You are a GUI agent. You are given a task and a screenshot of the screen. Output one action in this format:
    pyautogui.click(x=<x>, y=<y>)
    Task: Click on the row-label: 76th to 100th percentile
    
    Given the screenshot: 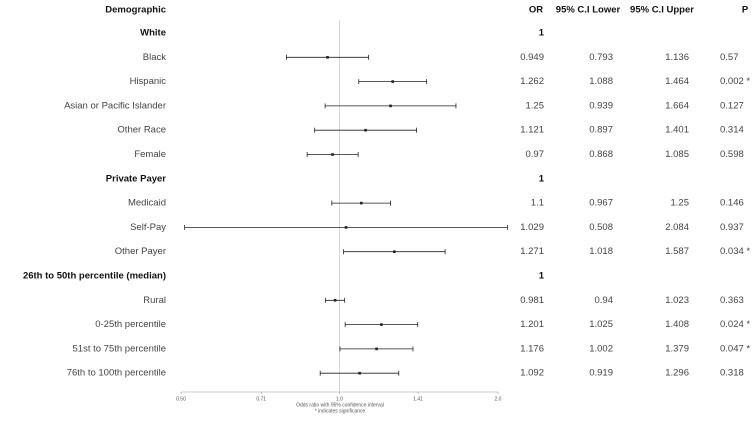 What is the action you would take?
    pyautogui.click(x=116, y=373)
    